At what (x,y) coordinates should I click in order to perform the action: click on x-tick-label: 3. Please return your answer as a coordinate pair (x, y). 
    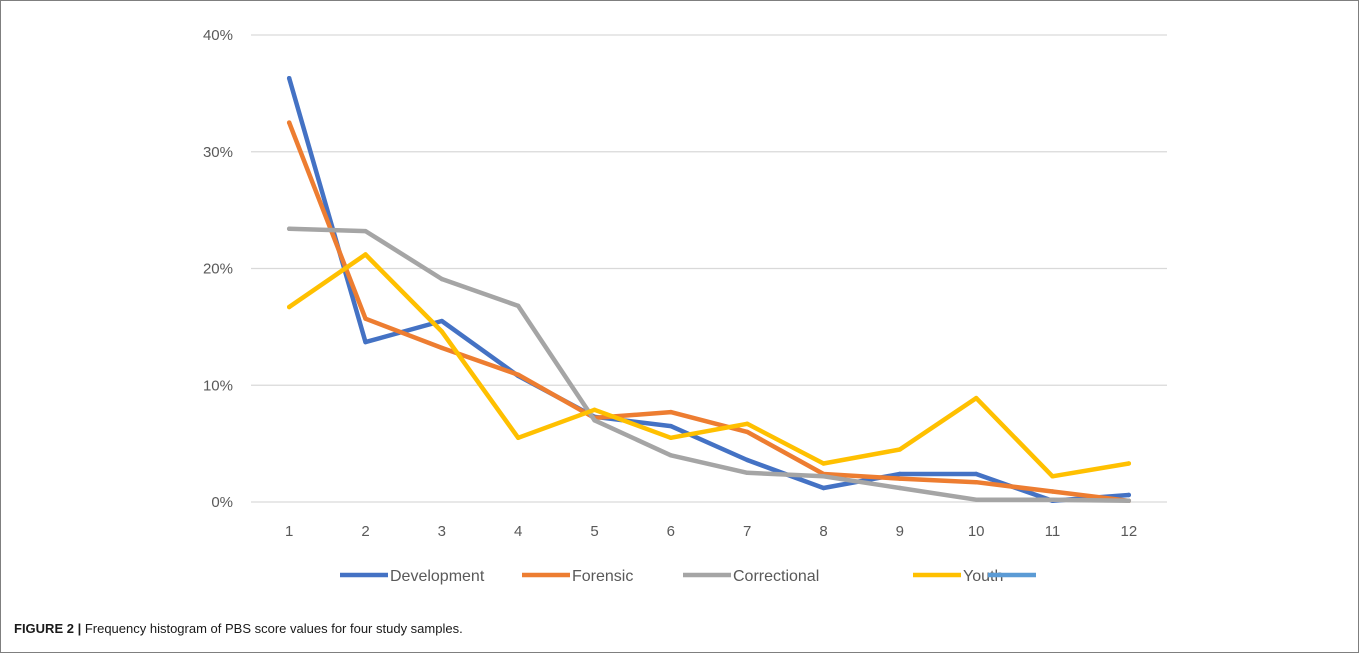
    Looking at the image, I should click on (442, 531).